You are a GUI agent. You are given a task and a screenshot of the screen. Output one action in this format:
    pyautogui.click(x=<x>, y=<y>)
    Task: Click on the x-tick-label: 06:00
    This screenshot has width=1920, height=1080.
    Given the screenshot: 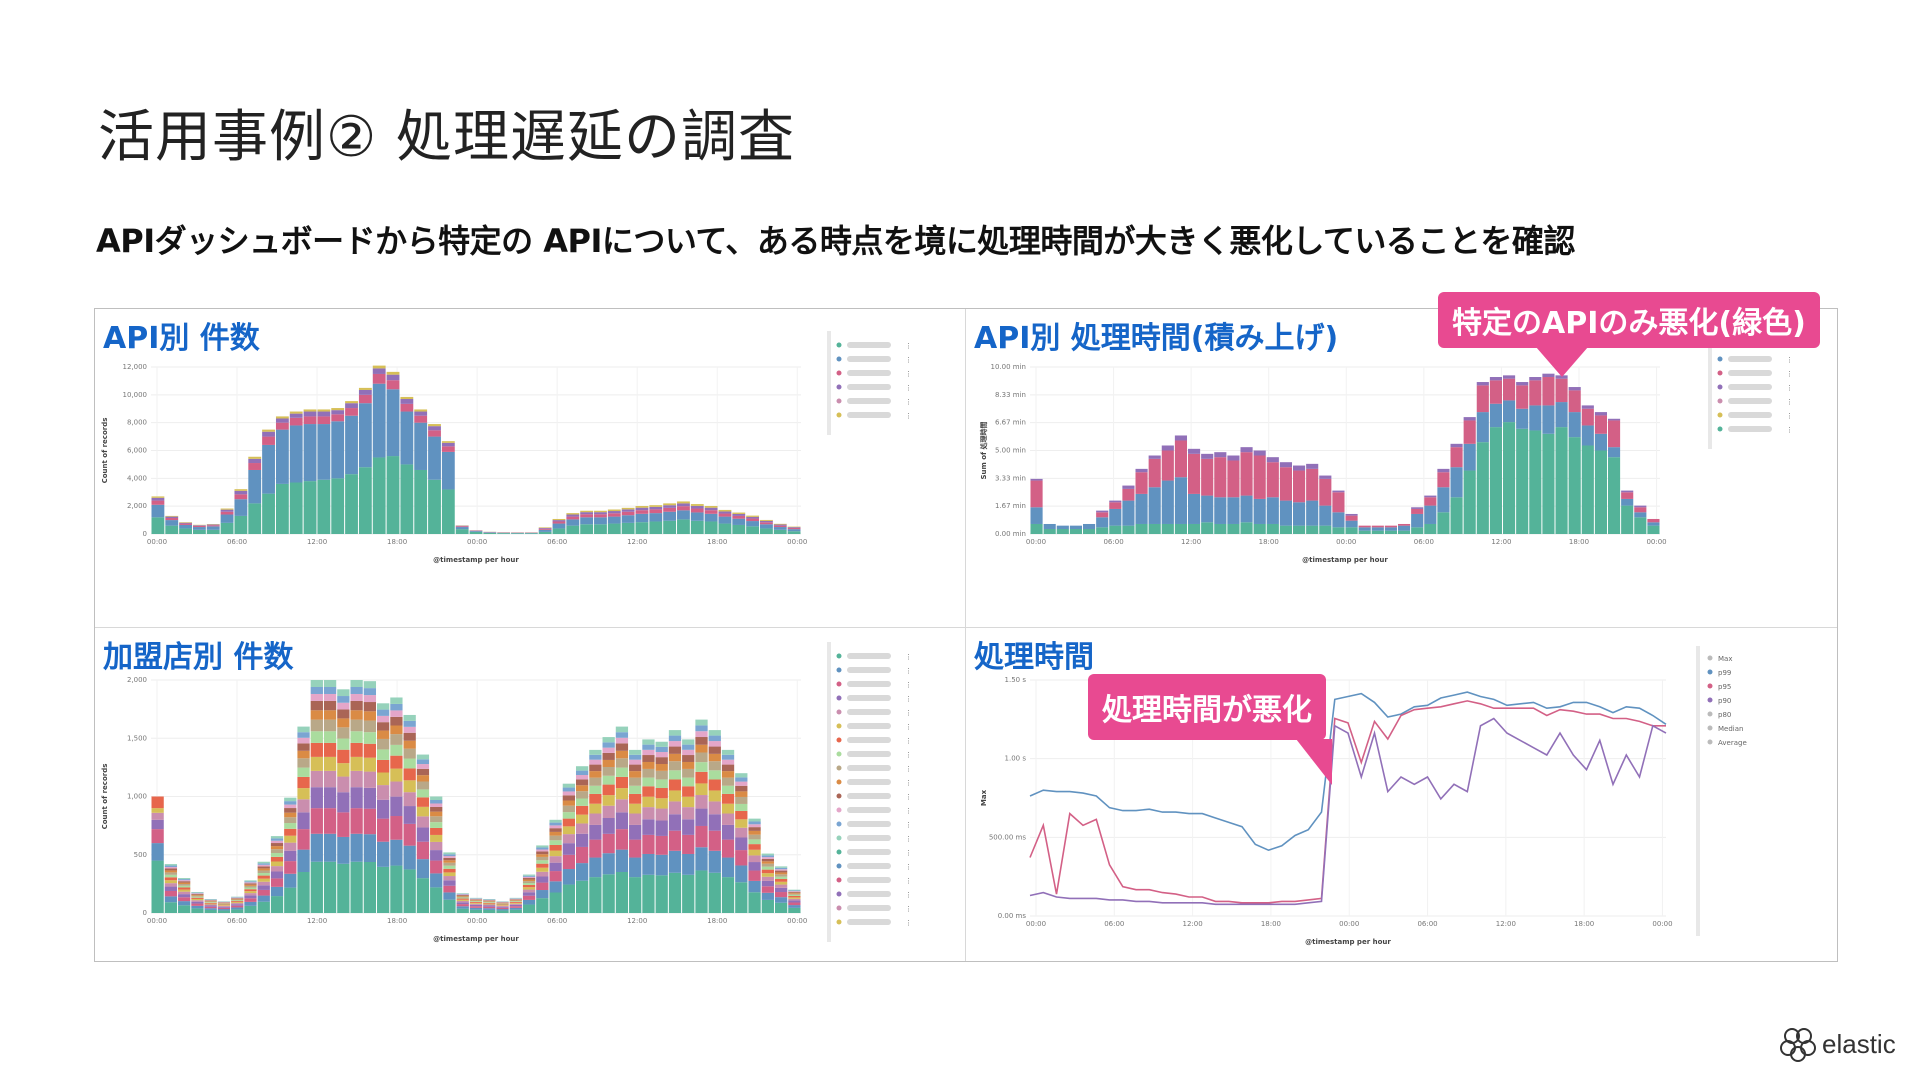 What is the action you would take?
    pyautogui.click(x=557, y=542)
    